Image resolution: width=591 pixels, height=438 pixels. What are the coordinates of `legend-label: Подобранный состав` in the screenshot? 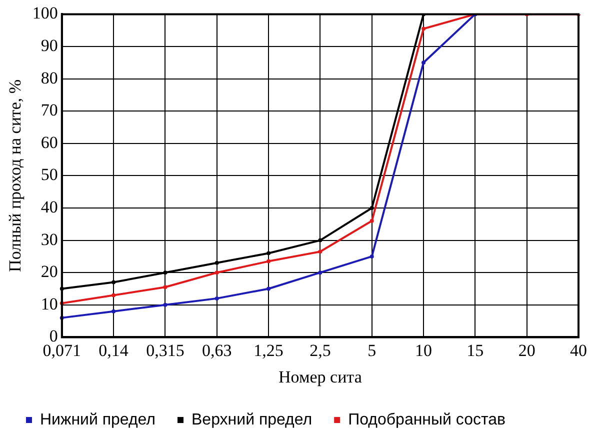 It's located at (427, 419).